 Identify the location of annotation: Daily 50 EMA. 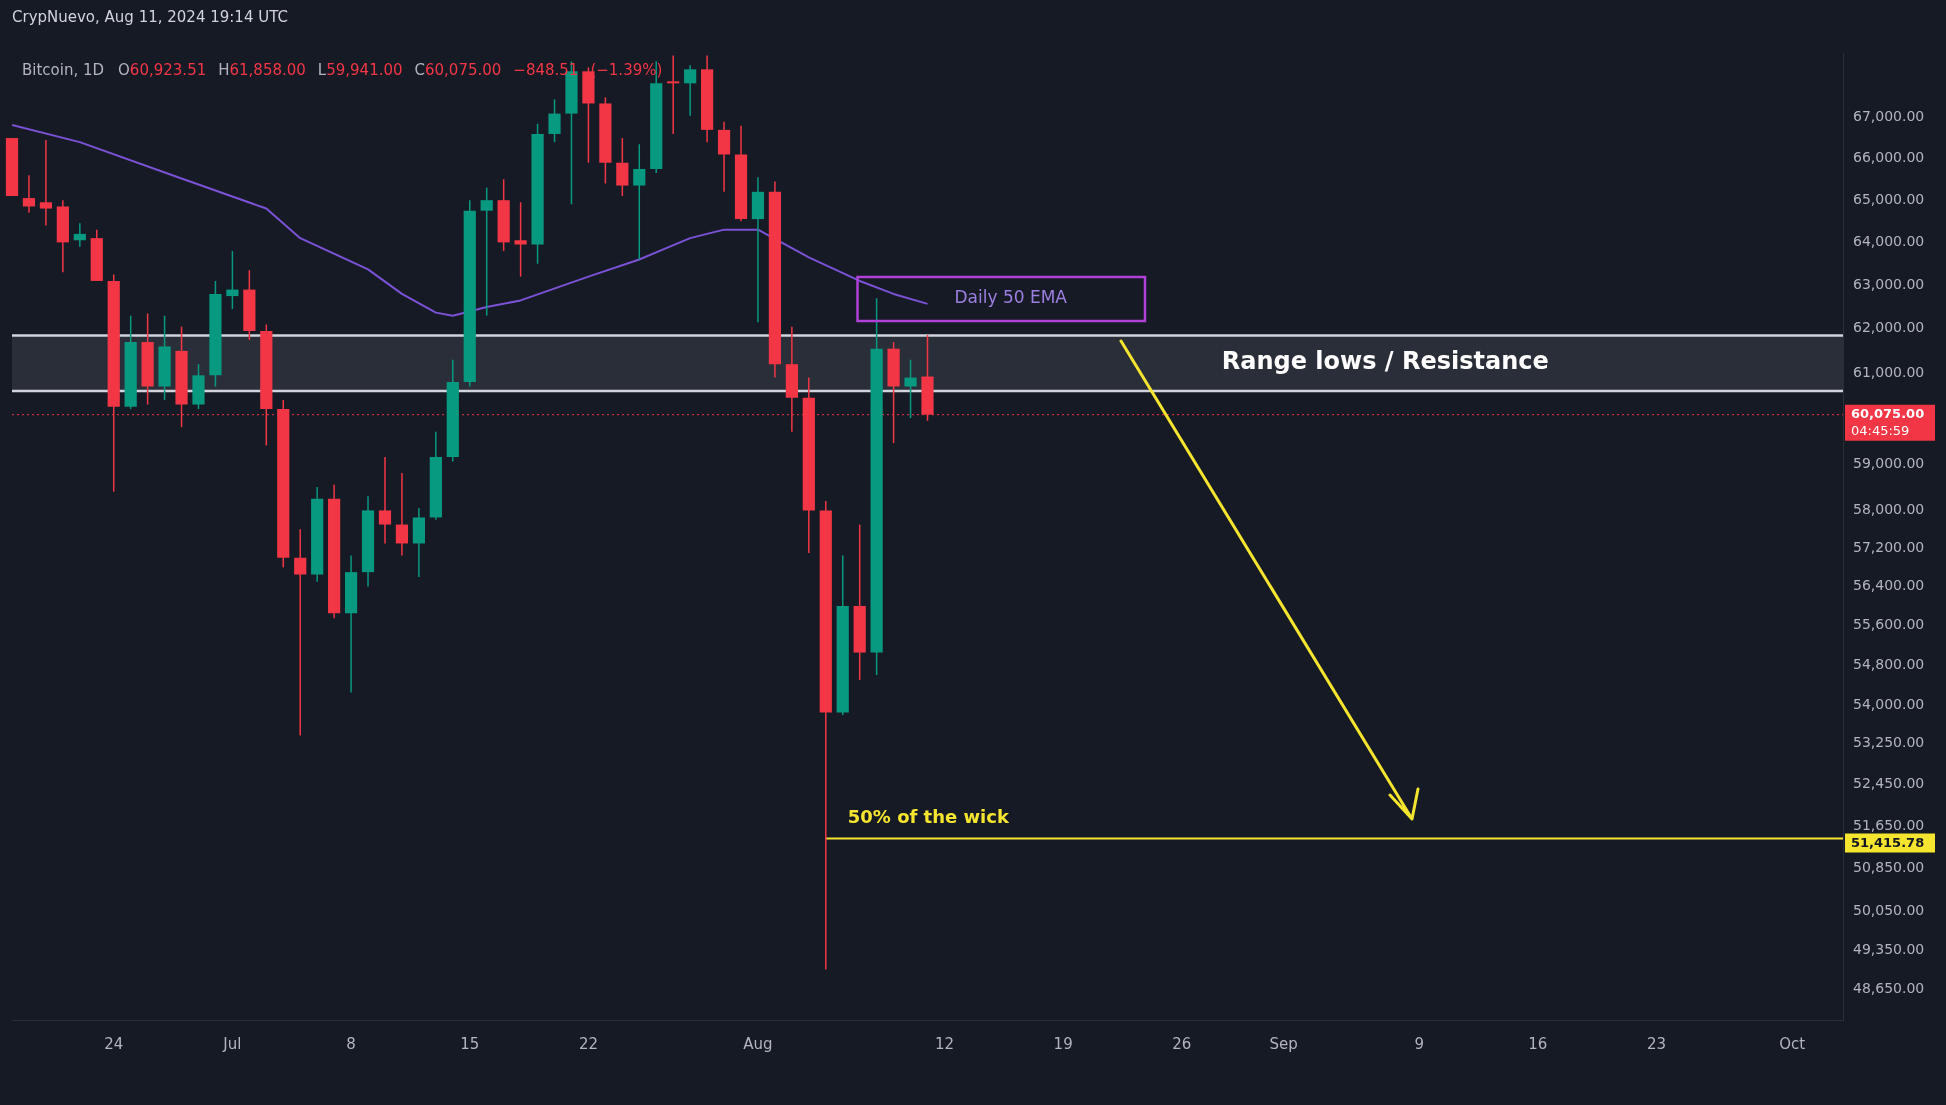
(1011, 297).